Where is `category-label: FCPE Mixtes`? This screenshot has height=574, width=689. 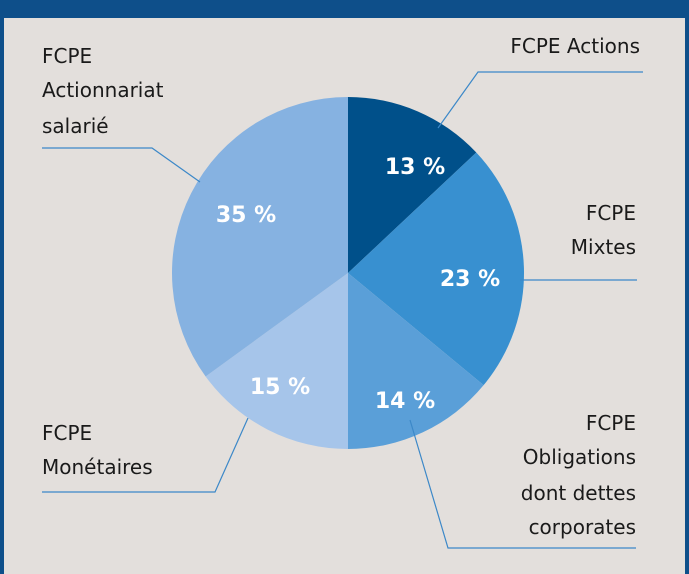 category-label: FCPE Mixtes is located at coordinates (603, 230).